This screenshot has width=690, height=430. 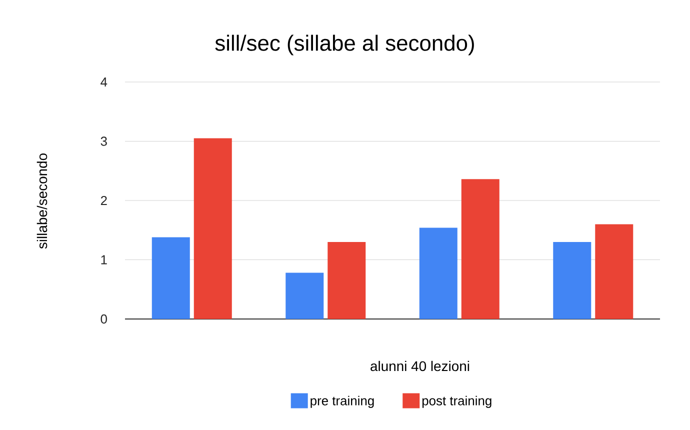 What do you see at coordinates (104, 259) in the screenshot?
I see `y-tick-label: 1` at bounding box center [104, 259].